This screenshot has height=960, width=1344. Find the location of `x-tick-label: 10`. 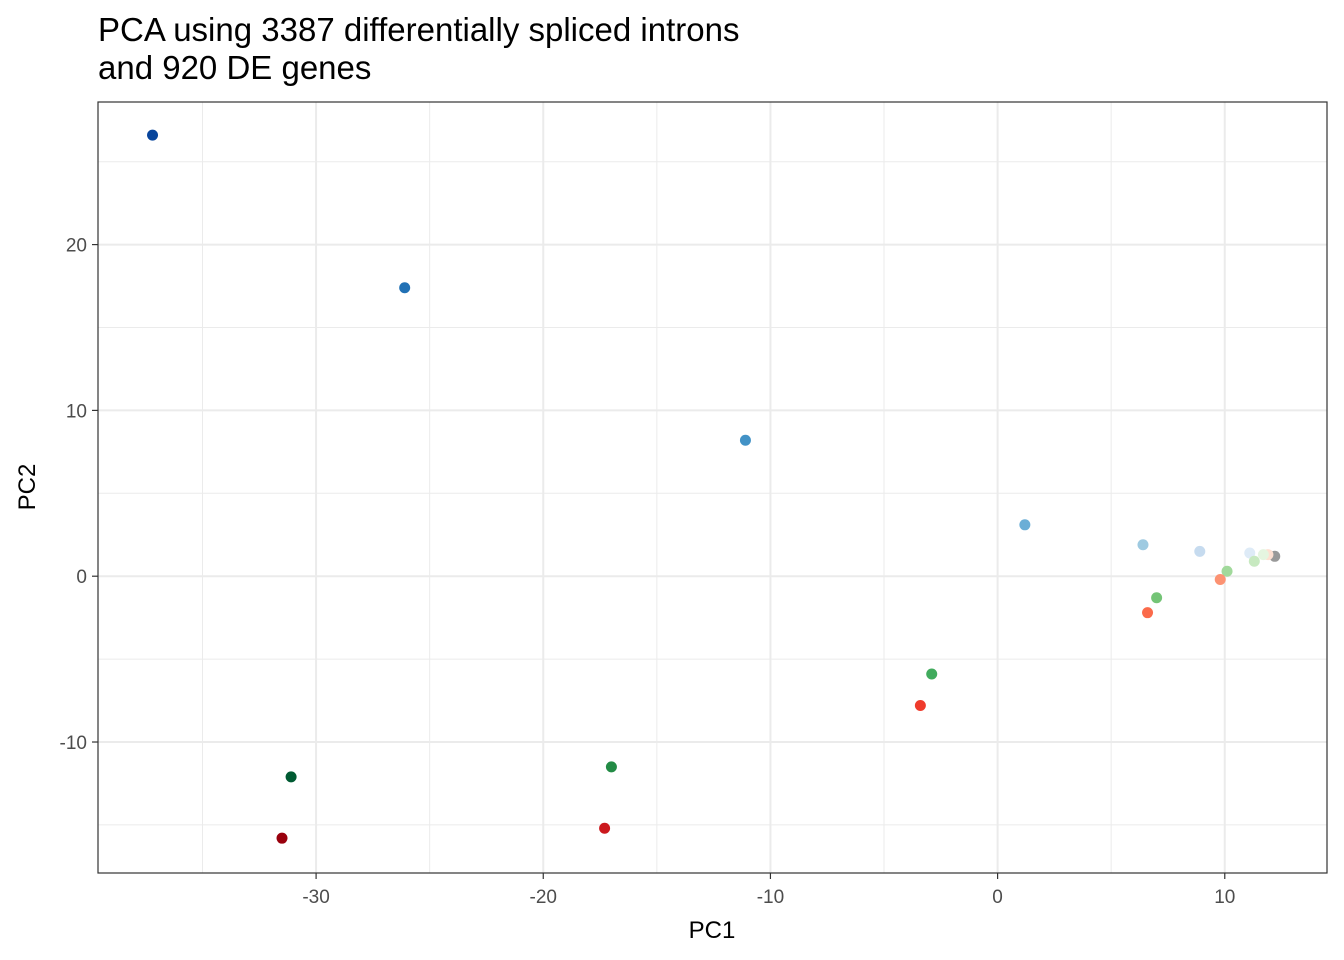

x-tick-label: 10 is located at coordinates (1224, 897).